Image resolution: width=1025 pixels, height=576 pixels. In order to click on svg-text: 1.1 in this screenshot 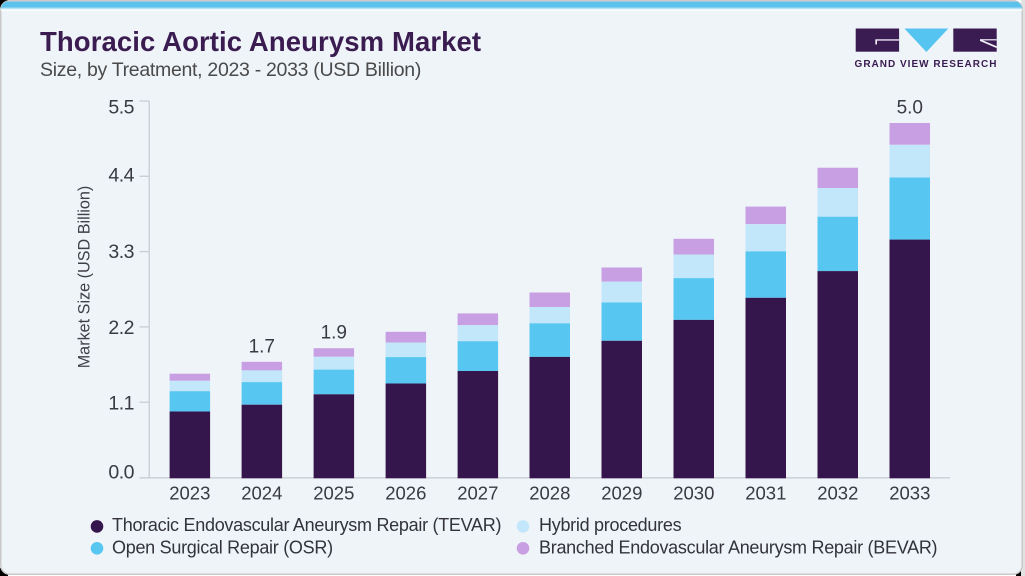, I will do `click(121, 404)`.